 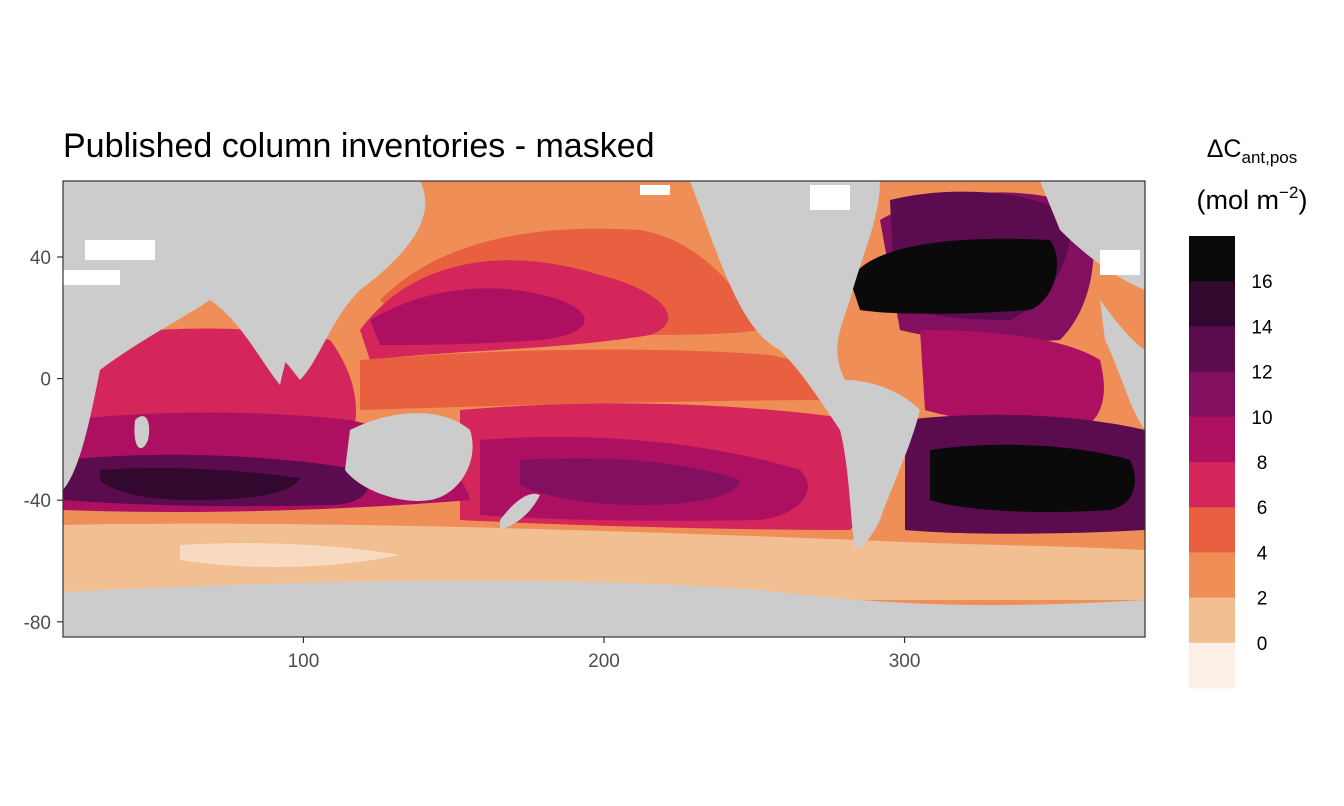 What do you see at coordinates (37, 623) in the screenshot?
I see `y-tick-label: -80` at bounding box center [37, 623].